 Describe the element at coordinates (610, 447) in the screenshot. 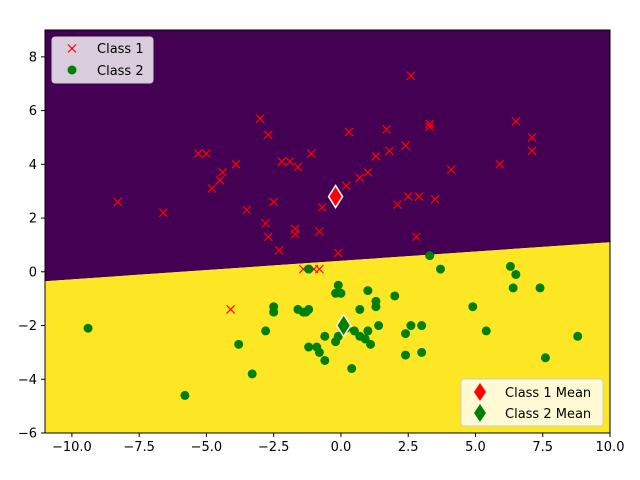

I see `x-tick-label: 10.0` at that location.